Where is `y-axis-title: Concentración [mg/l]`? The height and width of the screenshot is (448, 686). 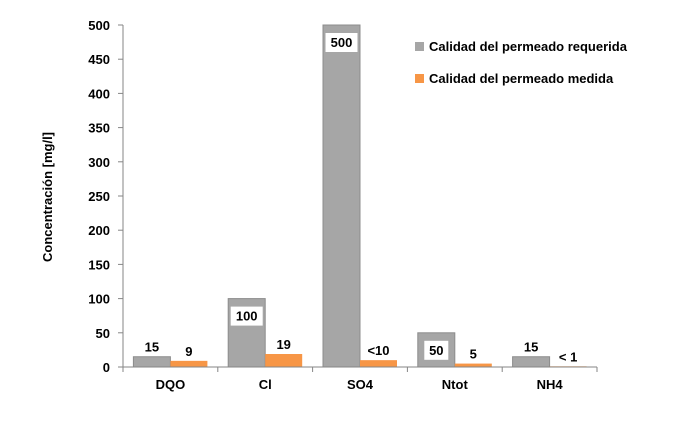 y-axis-title: Concentración [mg/l] is located at coordinates (47, 197).